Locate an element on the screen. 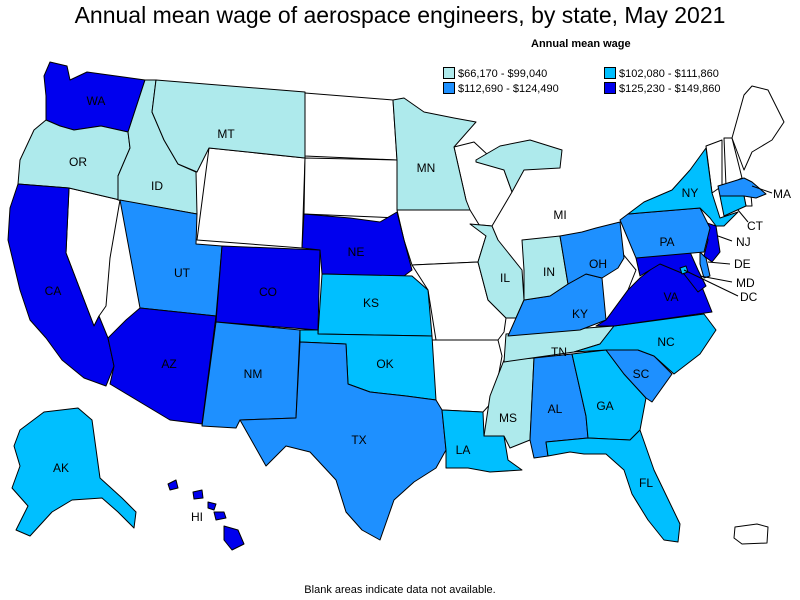 The width and height of the screenshot is (800, 600). label-WA: WA is located at coordinates (96, 101).